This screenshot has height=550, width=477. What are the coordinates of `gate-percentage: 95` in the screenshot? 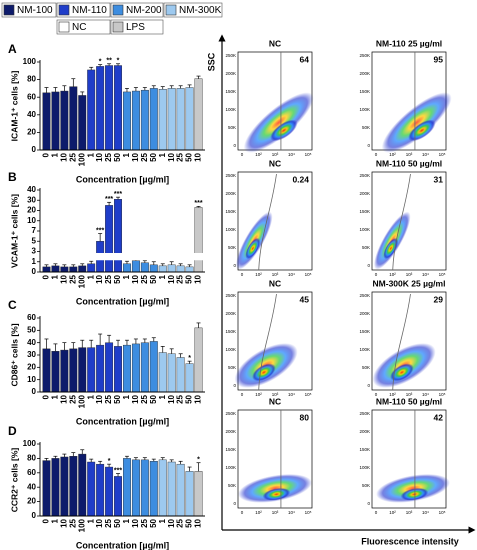 It's located at (439, 59).